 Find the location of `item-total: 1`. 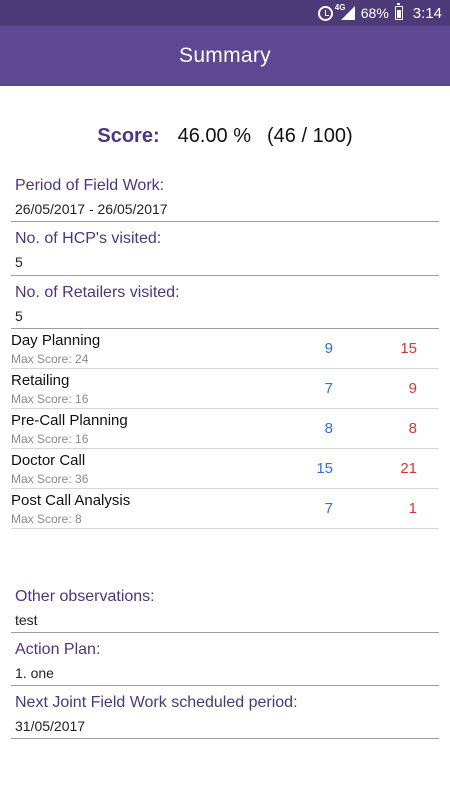

item-total: 1 is located at coordinates (412, 508).